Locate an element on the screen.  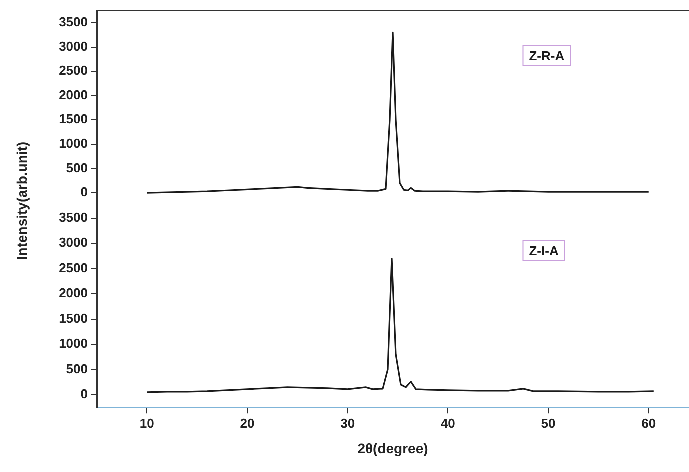
x-tick-label: 60 is located at coordinates (649, 423).